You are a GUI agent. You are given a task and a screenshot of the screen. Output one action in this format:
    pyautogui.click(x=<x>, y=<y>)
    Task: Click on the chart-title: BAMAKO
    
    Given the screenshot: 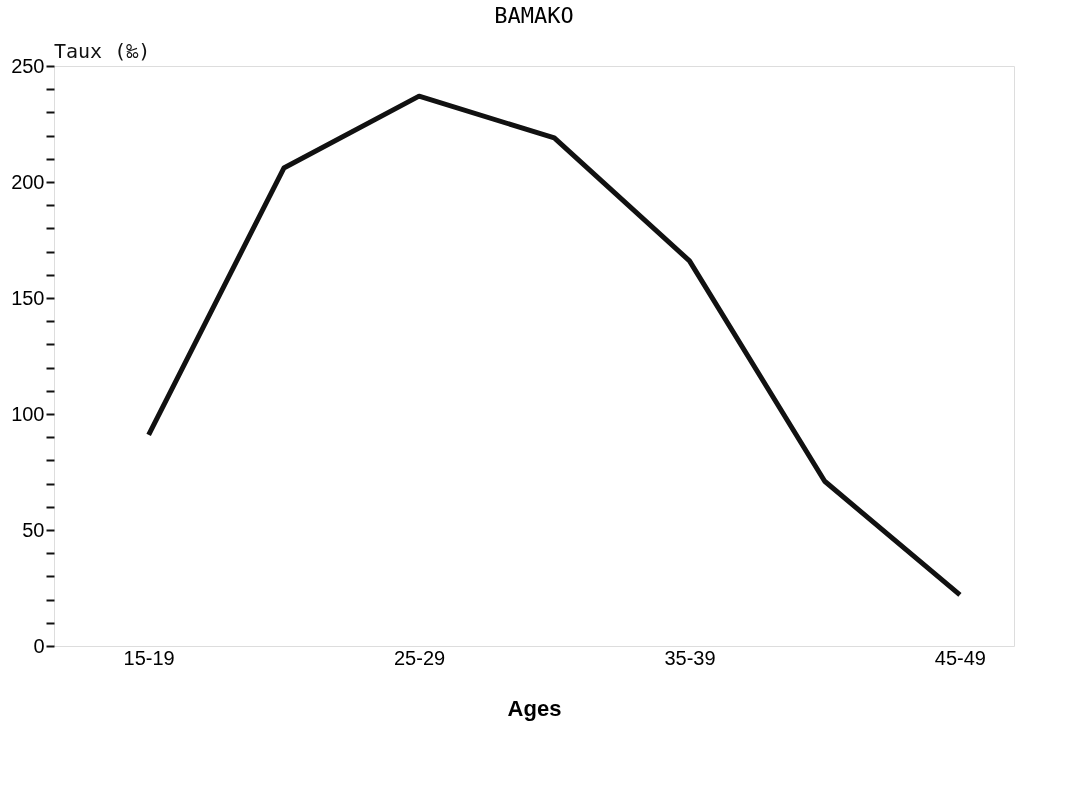 What is the action you would take?
    pyautogui.click(x=534, y=15)
    